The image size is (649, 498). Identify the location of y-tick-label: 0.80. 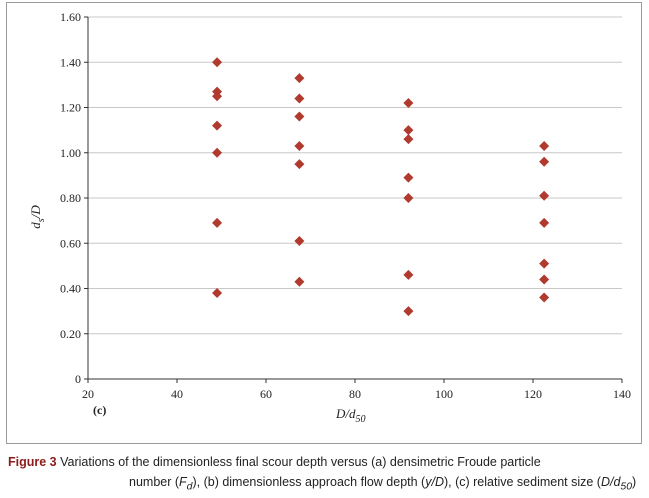
(70, 198).